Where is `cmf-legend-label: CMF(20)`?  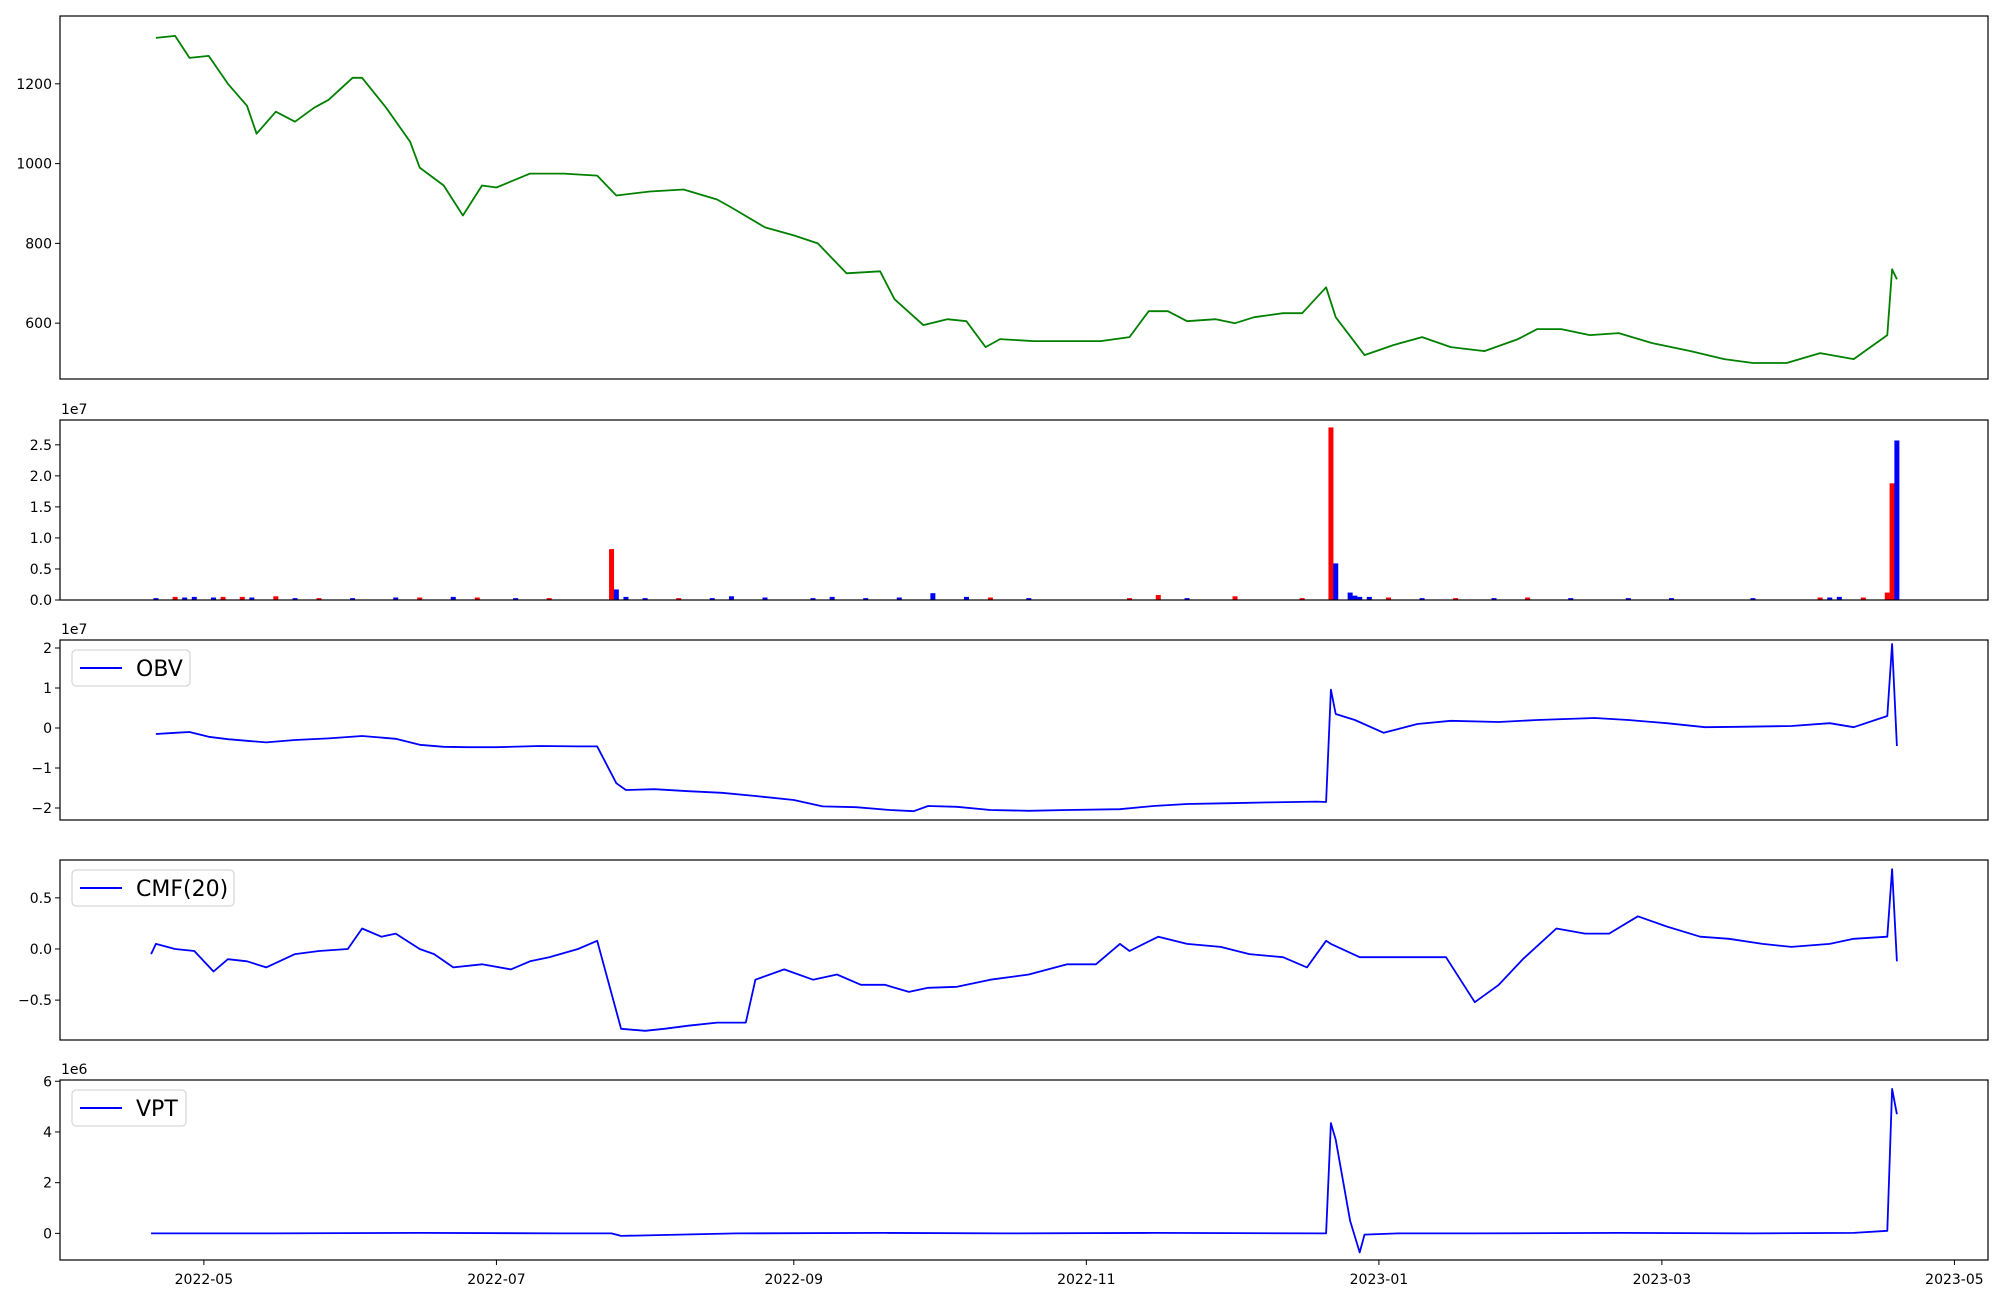
cmf-legend-label: CMF(20) is located at coordinates (182, 889).